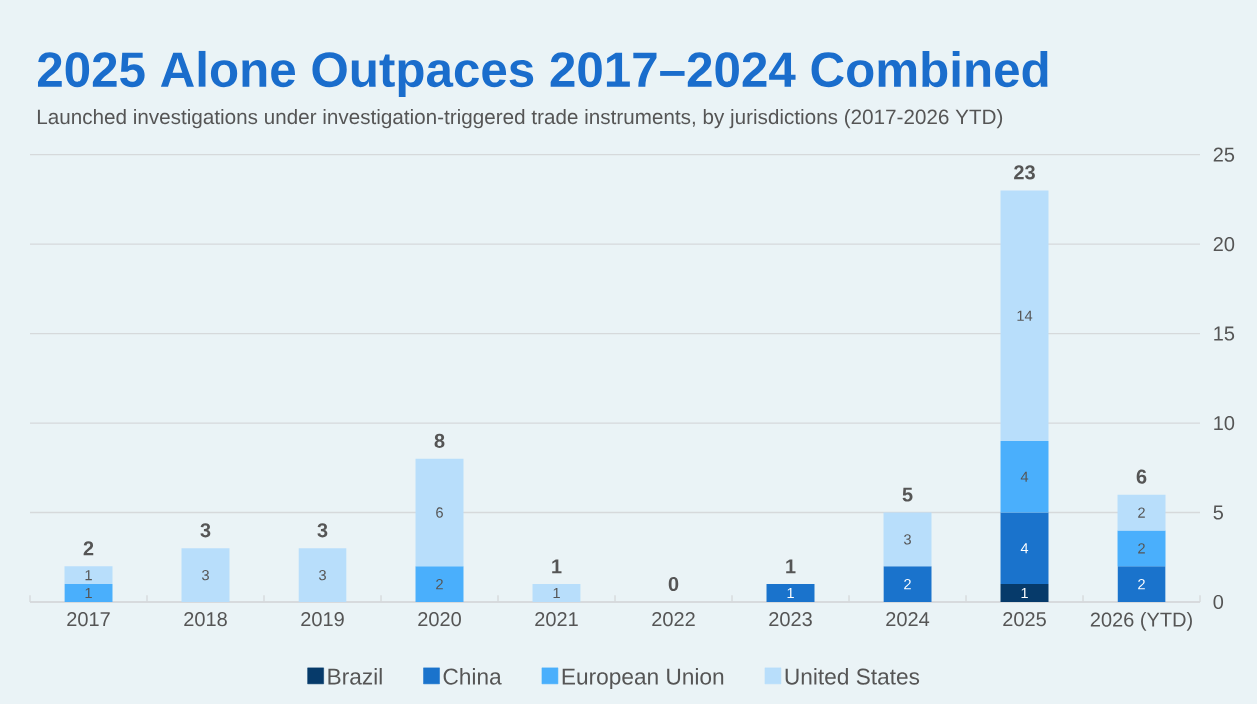 This screenshot has height=704, width=1257. Describe the element at coordinates (439, 440) in the screenshot. I see `total-label: 8` at that location.